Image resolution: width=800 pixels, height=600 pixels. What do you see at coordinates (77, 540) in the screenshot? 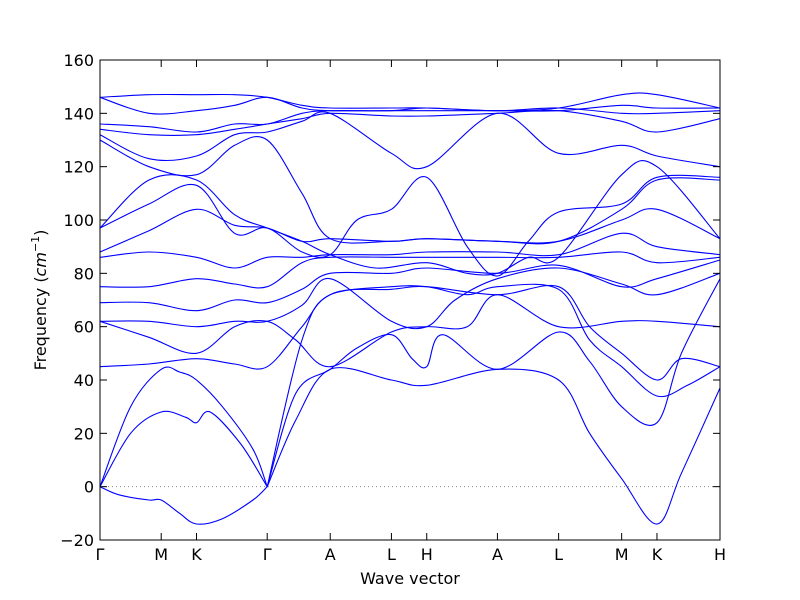
I see `y-tick-label: −20` at bounding box center [77, 540].